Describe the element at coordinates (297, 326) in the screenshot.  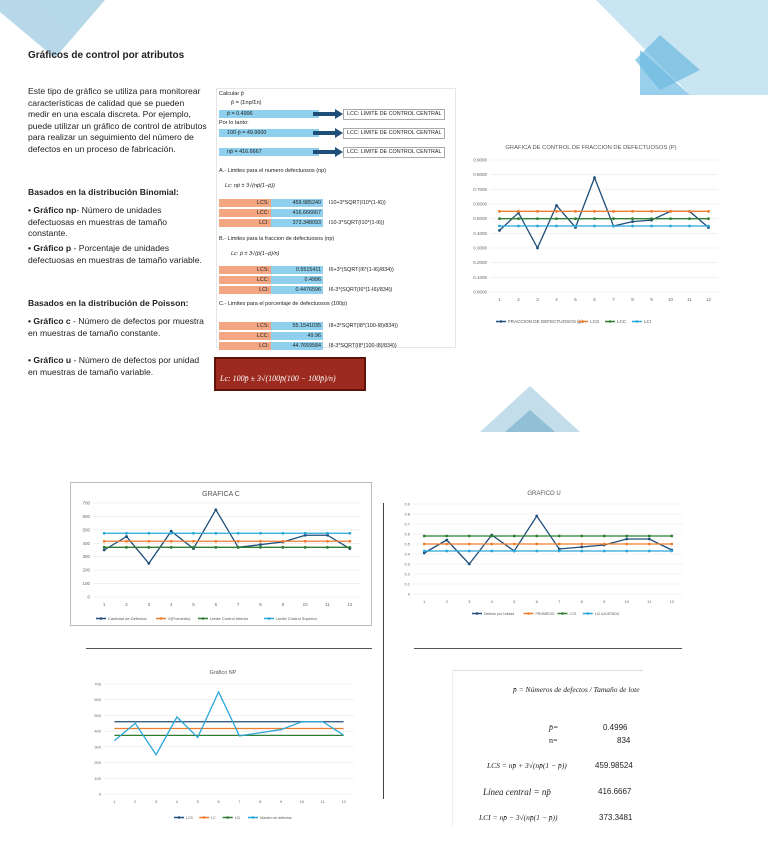
I see `limit-value: 55.1541035` at that location.